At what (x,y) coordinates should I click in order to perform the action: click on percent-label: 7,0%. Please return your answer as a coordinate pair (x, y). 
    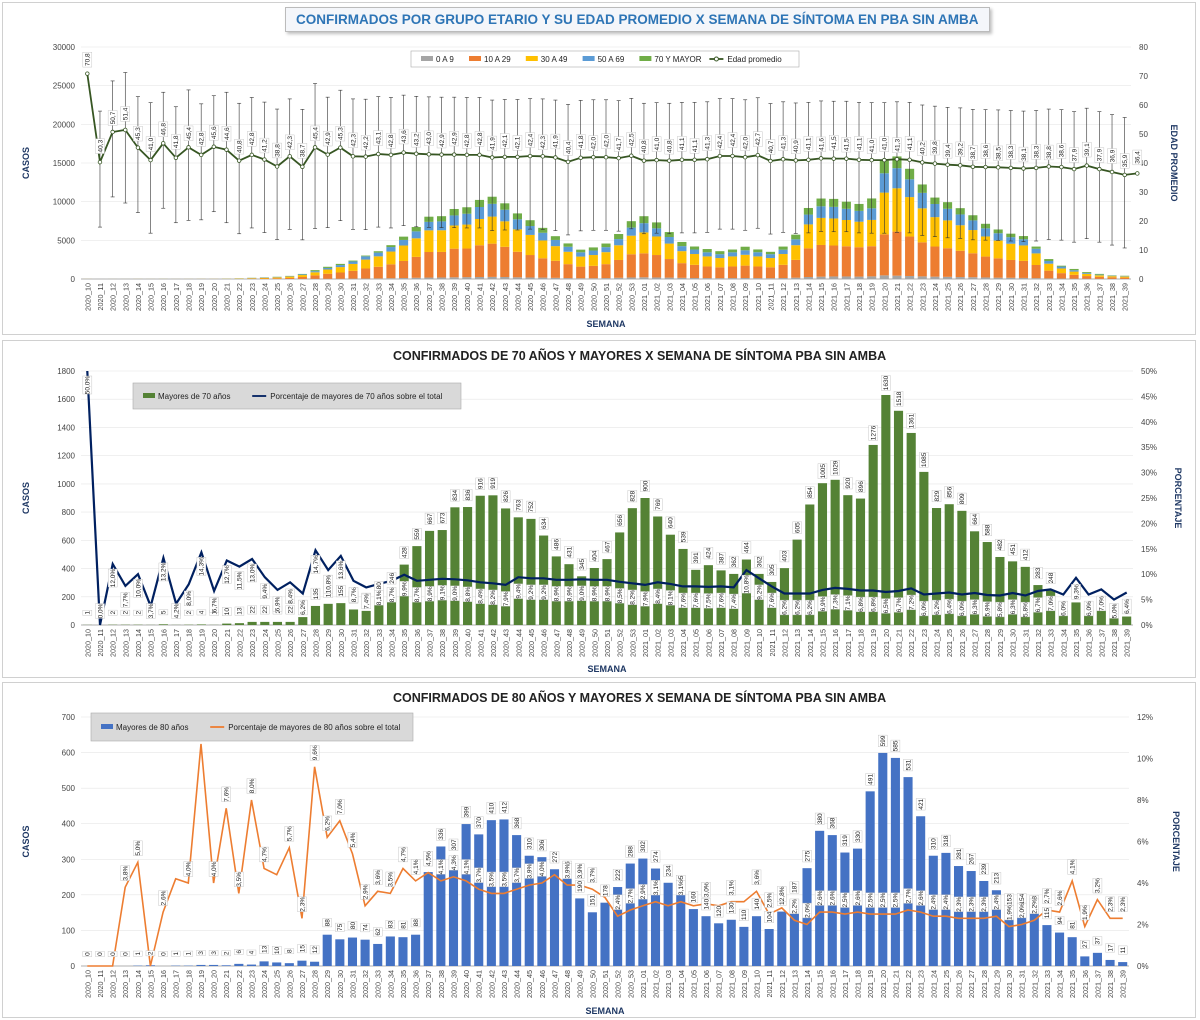
    Looking at the image, I should click on (340, 806).